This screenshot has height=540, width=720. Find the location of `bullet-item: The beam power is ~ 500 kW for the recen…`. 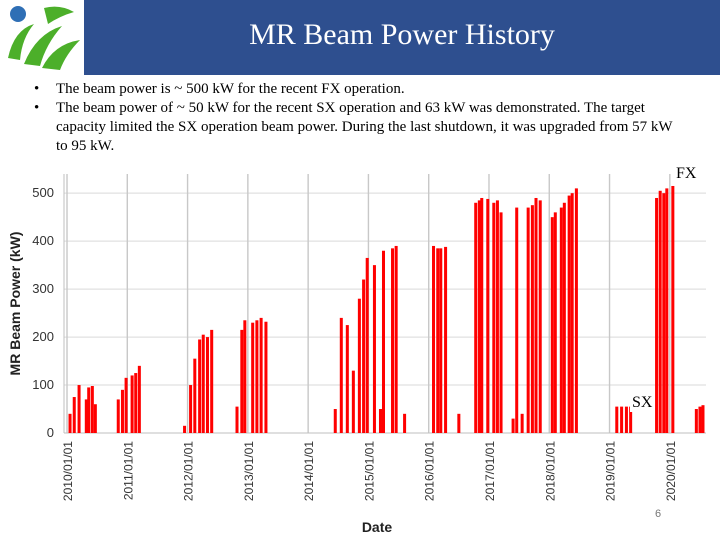

bullet-item: The beam power is ~ 500 kW for the recen… is located at coordinates (354, 89).